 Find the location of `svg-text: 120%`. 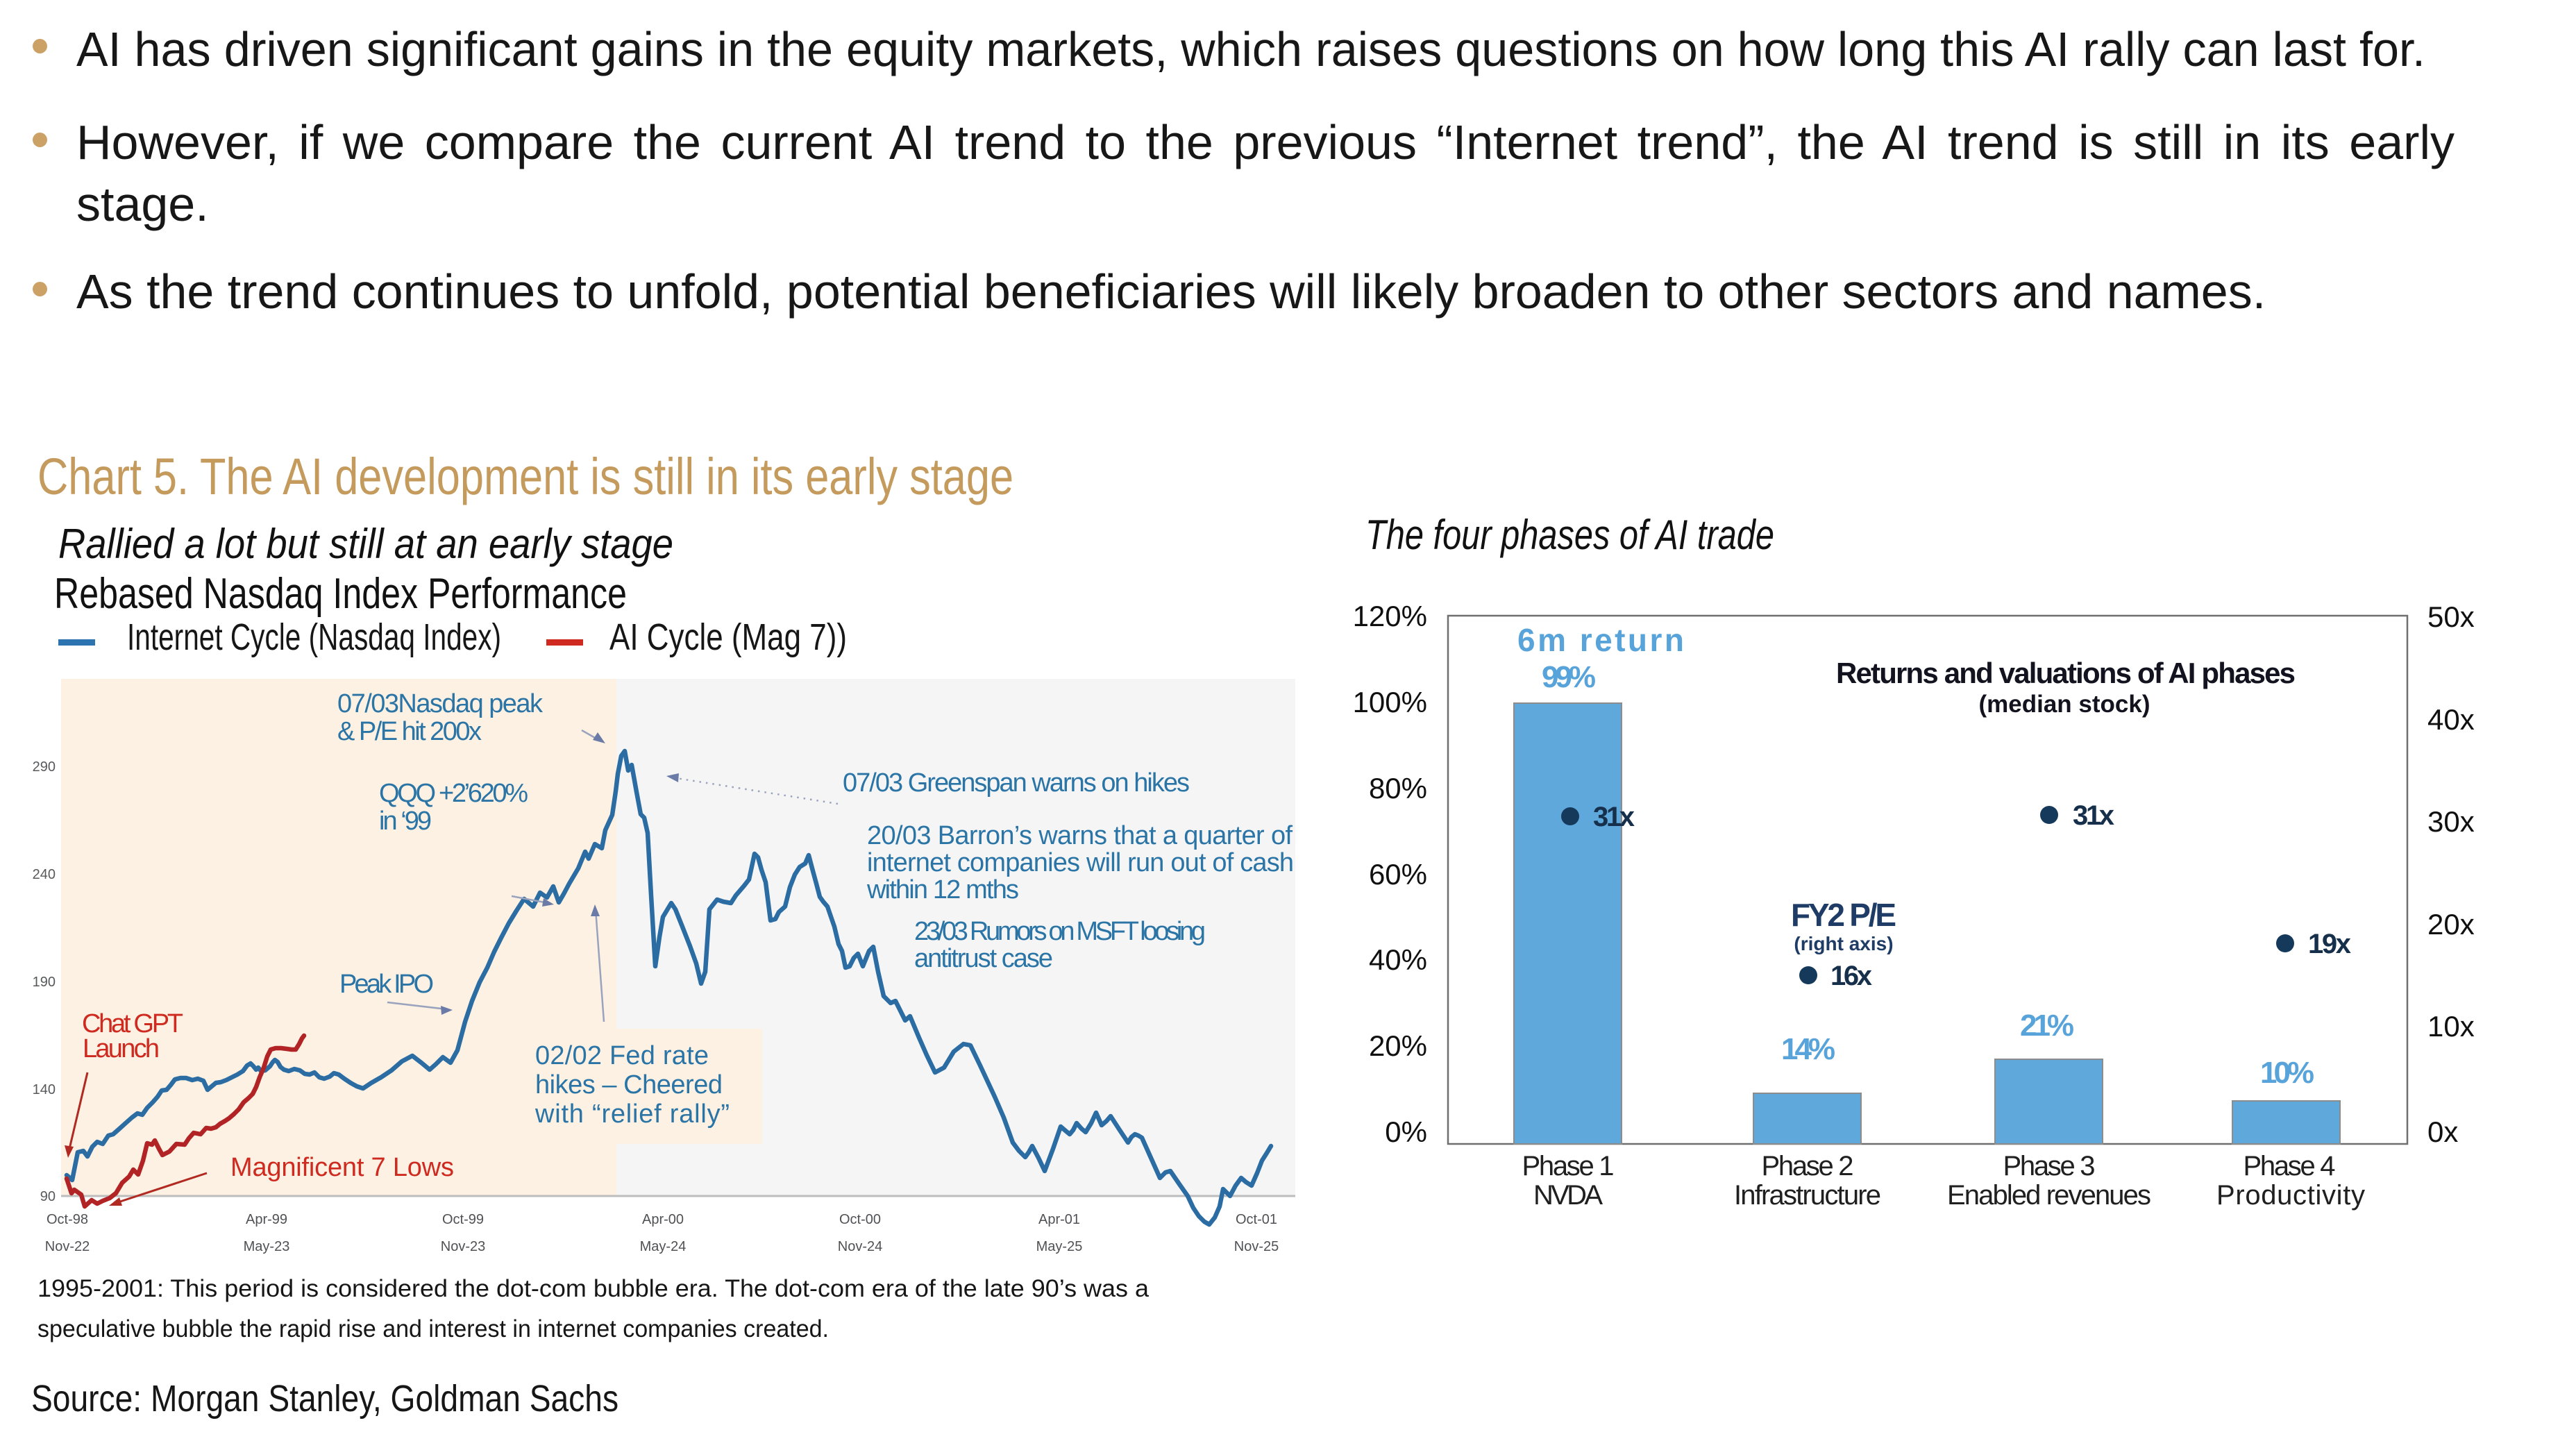

svg-text: 120% is located at coordinates (1390, 616).